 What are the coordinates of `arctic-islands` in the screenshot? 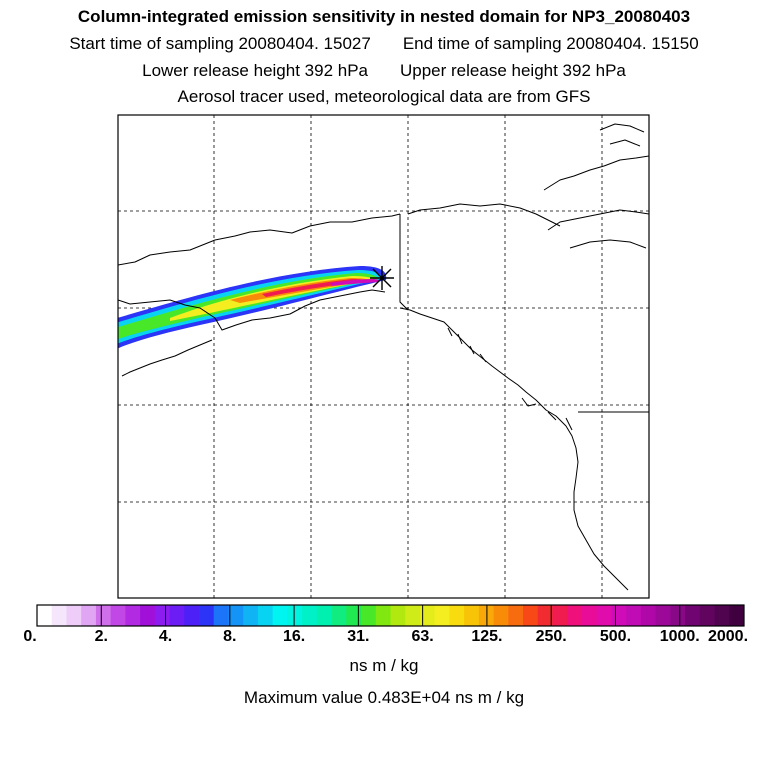 It's located at (596, 186).